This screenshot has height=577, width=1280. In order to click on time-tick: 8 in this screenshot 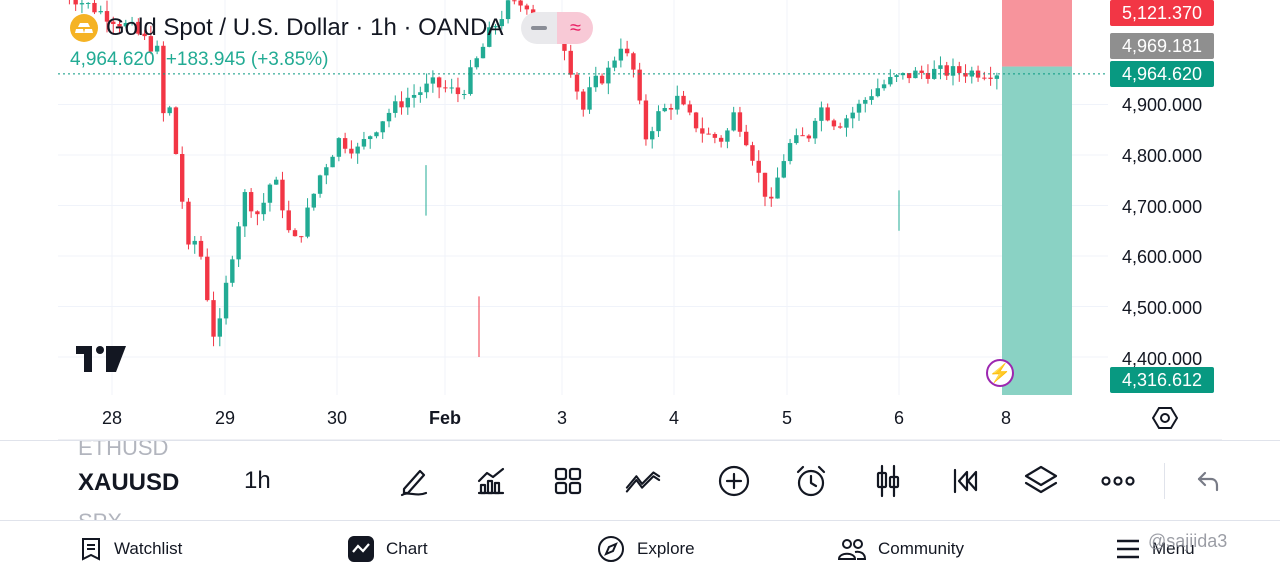, I will do `click(1006, 418)`.